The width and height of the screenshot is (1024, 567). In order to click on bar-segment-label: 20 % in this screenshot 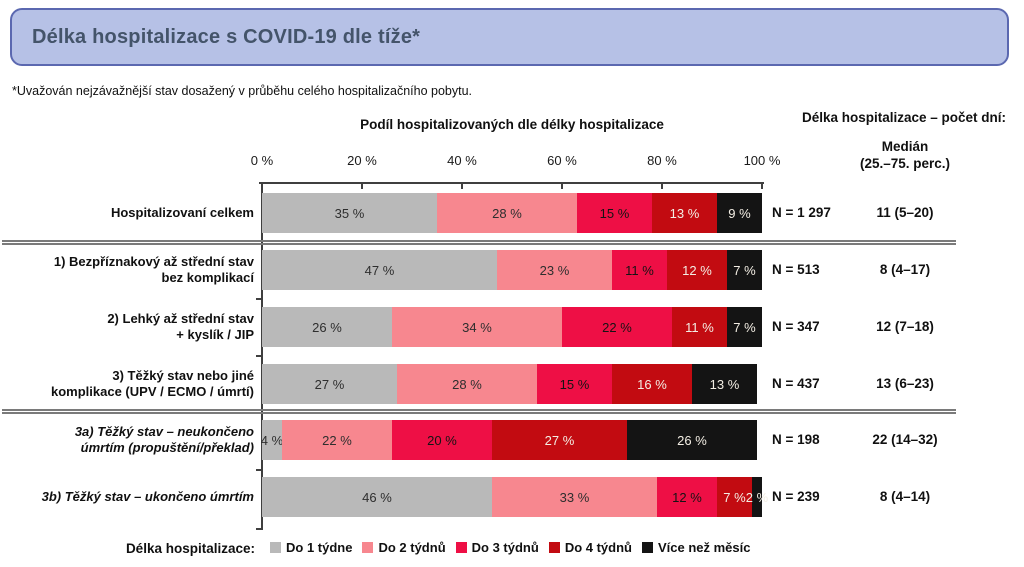, I will do `click(442, 440)`.